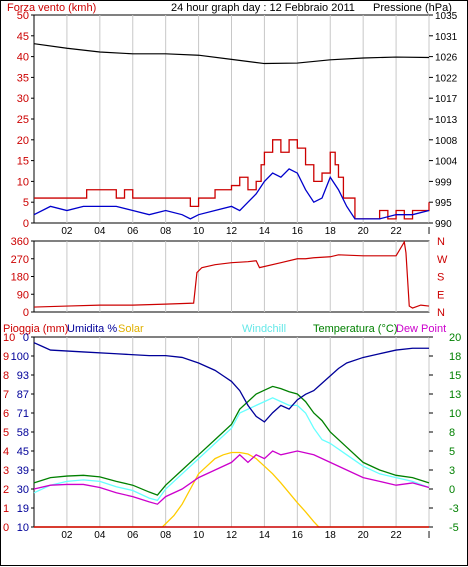 This screenshot has height=567, width=468. I want to click on humidity-tick-label: 87, so click(23, 395).